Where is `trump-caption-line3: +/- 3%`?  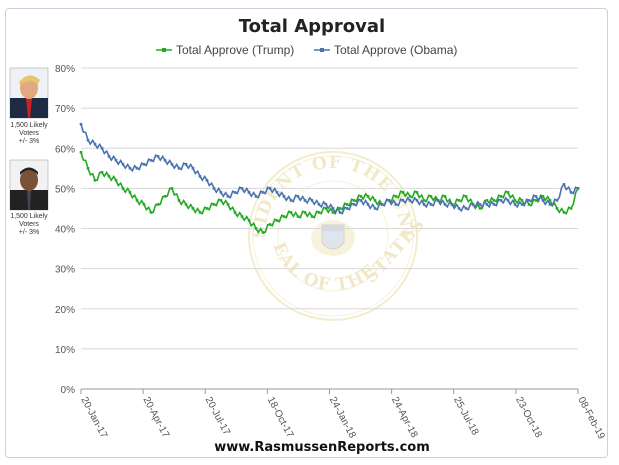
trump-caption-line3: +/- 3% is located at coordinates (29, 141).